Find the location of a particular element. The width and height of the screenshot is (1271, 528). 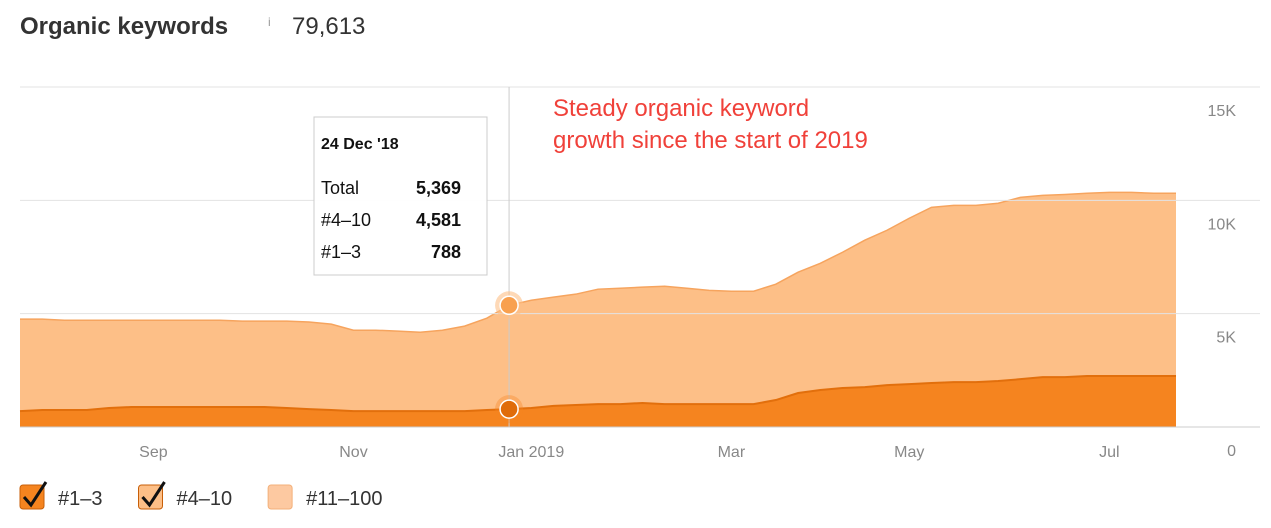

x-tick-label: Sep is located at coordinates (153, 452).